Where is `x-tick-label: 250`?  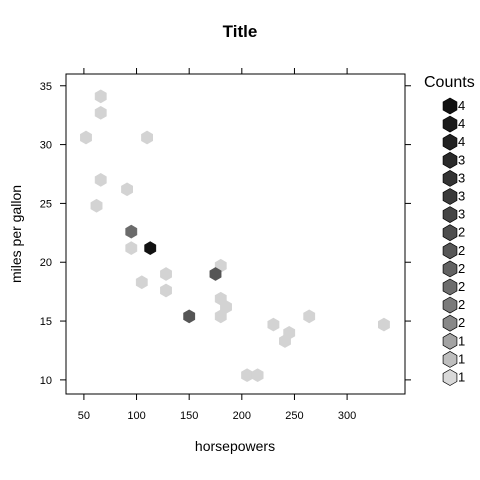 x-tick-label: 250 is located at coordinates (294, 416).